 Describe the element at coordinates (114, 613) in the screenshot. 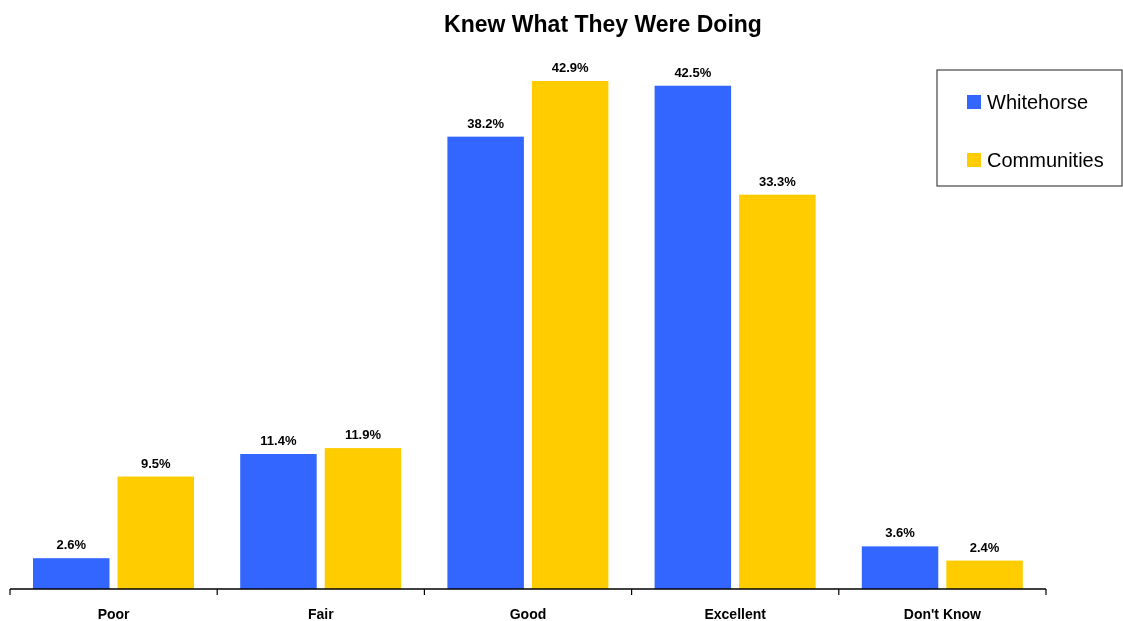

I see `x-tick-label: Poor` at that location.